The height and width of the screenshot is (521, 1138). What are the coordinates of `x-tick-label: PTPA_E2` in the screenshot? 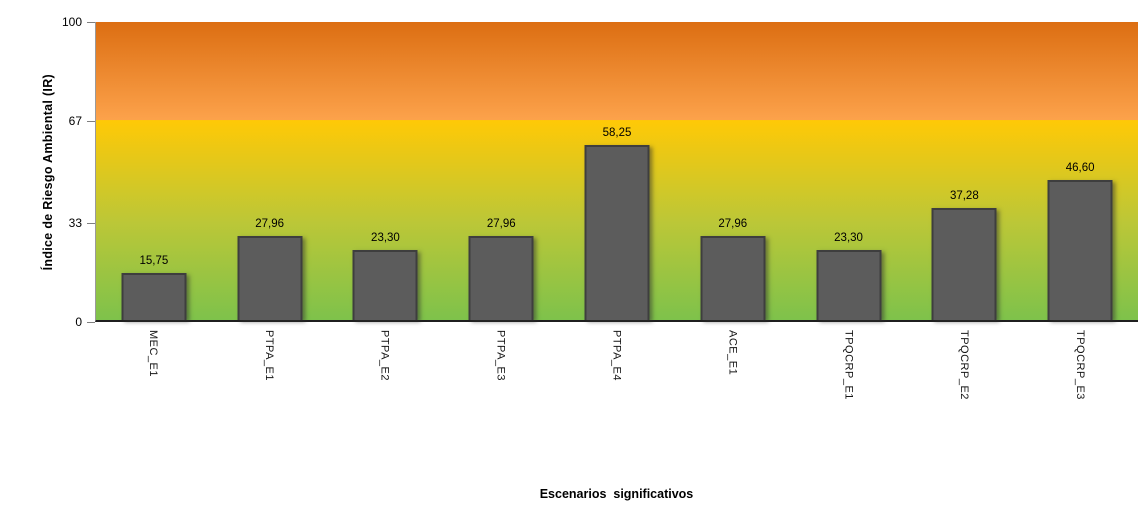 It's located at (384, 355).